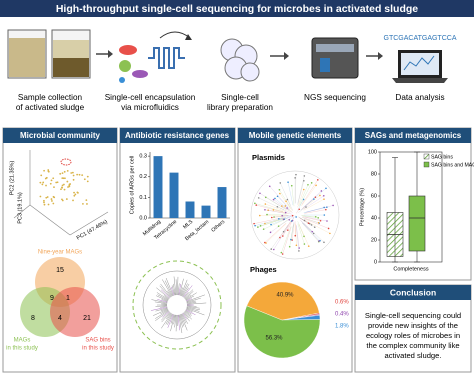  Describe the element at coordinates (412, 345) in the screenshot. I see `conclusion-line: the complex community like` at that location.